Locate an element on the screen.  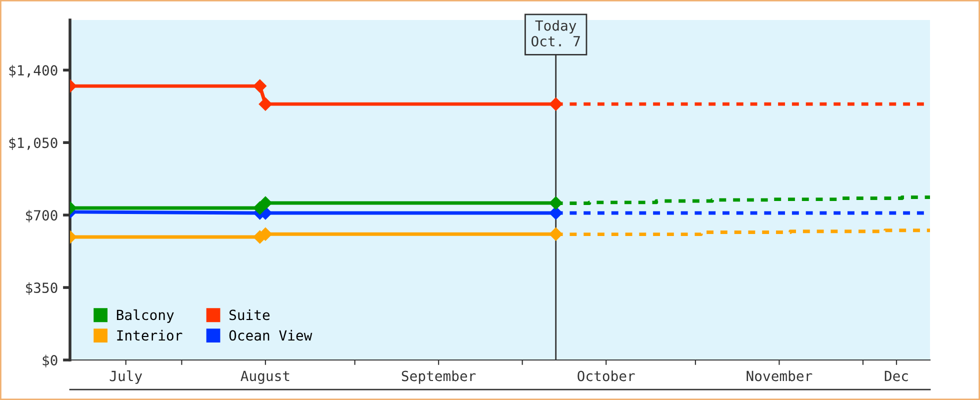
y-tick-label: $1,050 is located at coordinates (33, 143).